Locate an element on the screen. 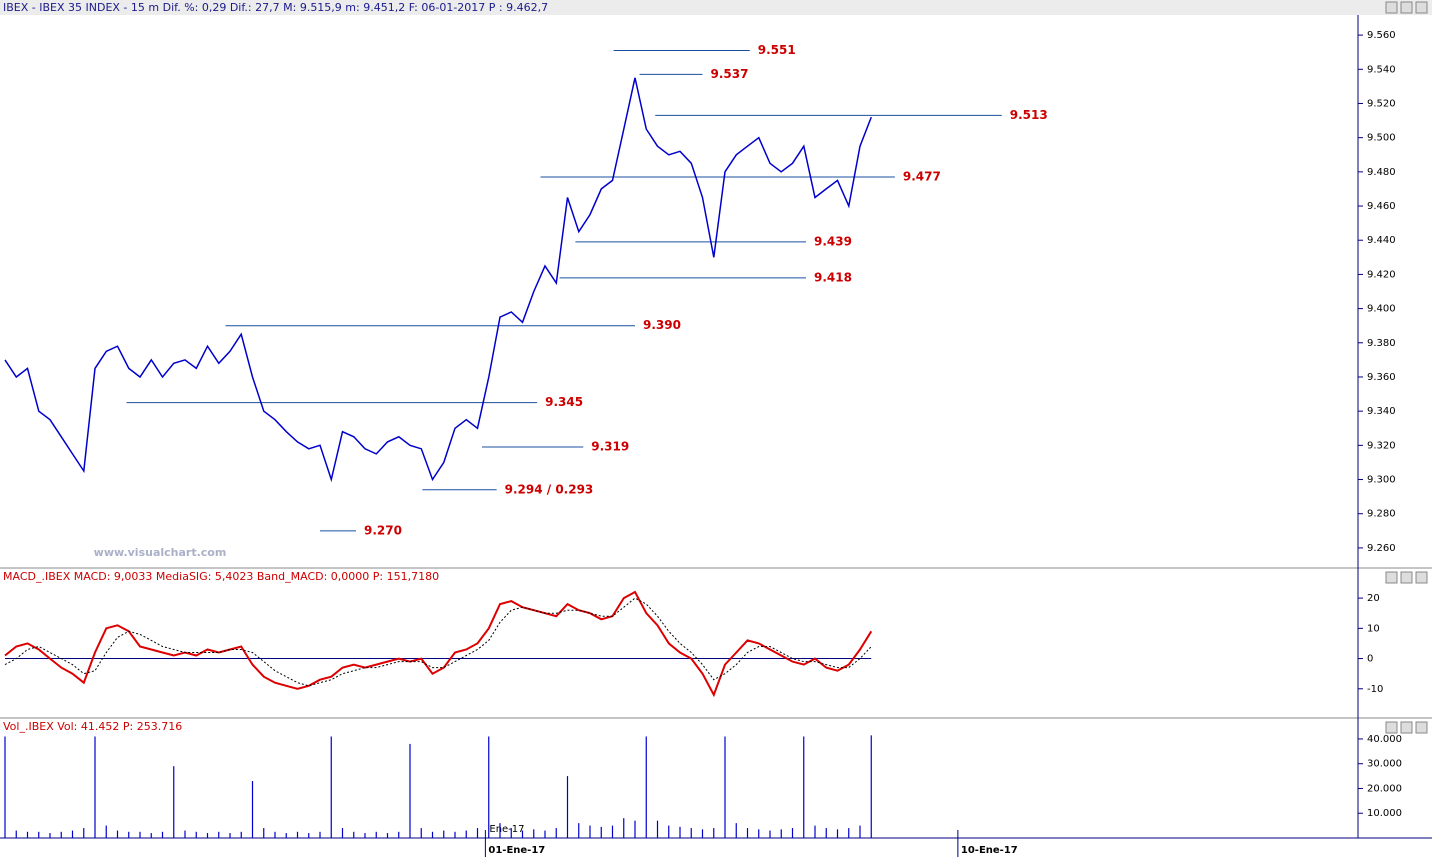 This screenshot has width=1432, height=857. window-buttons is located at coordinates (1406, 367).